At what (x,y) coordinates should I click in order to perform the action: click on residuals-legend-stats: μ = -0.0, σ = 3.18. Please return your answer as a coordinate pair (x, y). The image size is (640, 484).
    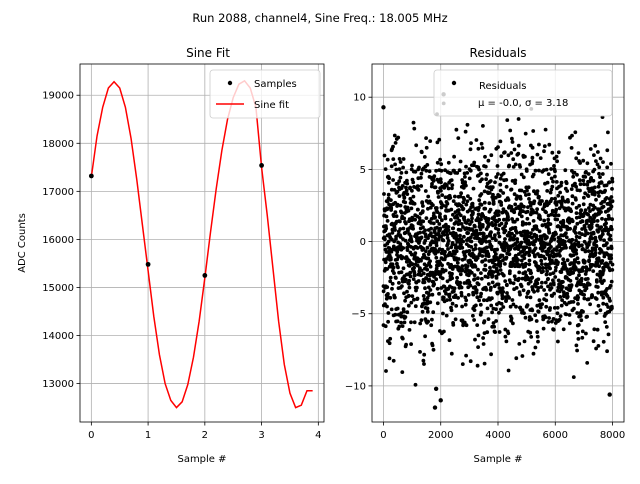
    Looking at the image, I should click on (523, 103).